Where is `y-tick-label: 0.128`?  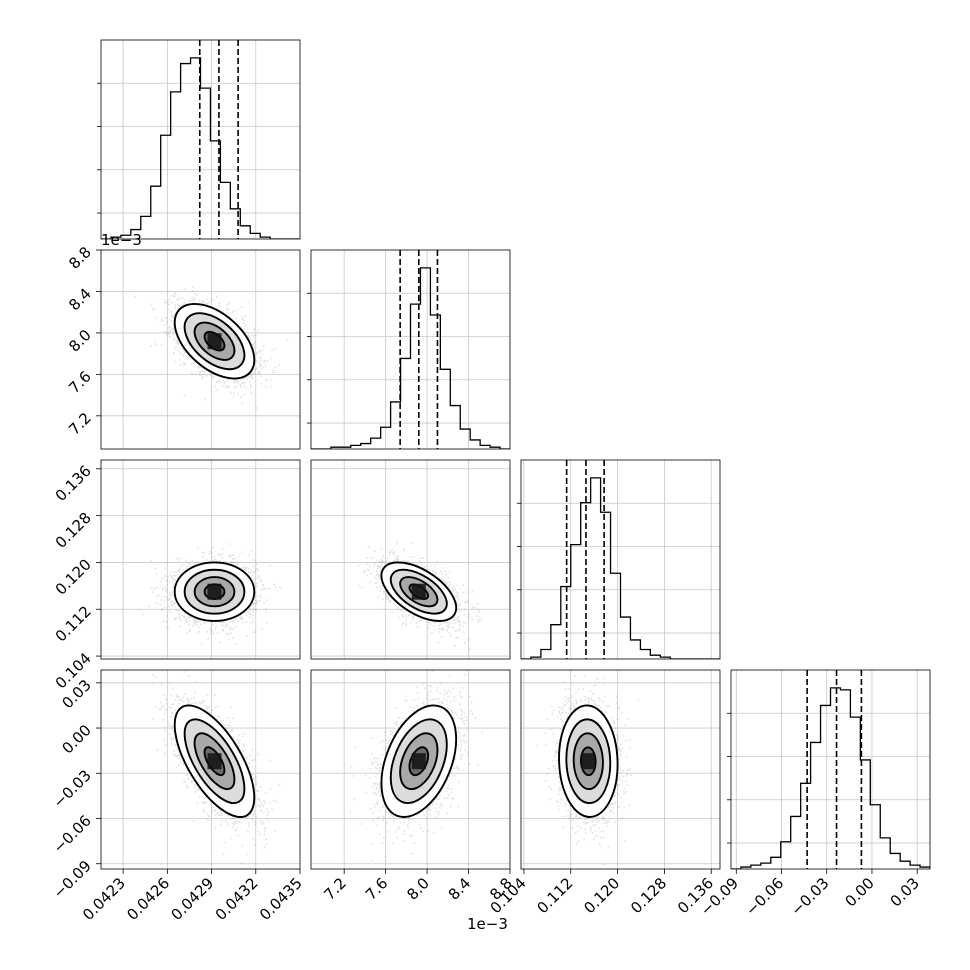 y-tick-label: 0.128 is located at coordinates (73, 530).